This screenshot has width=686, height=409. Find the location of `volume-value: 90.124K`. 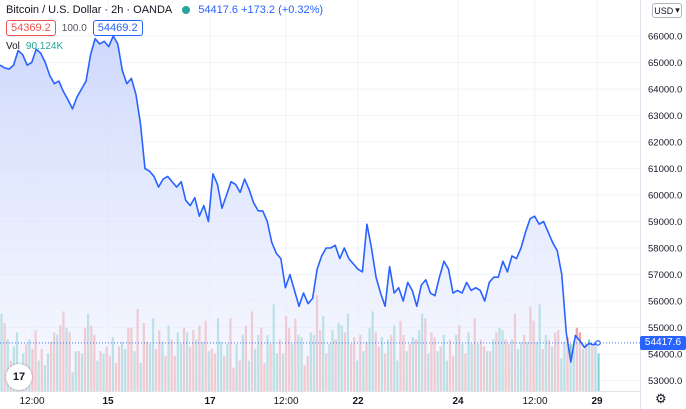

volume-value: 90.124K is located at coordinates (44, 46).